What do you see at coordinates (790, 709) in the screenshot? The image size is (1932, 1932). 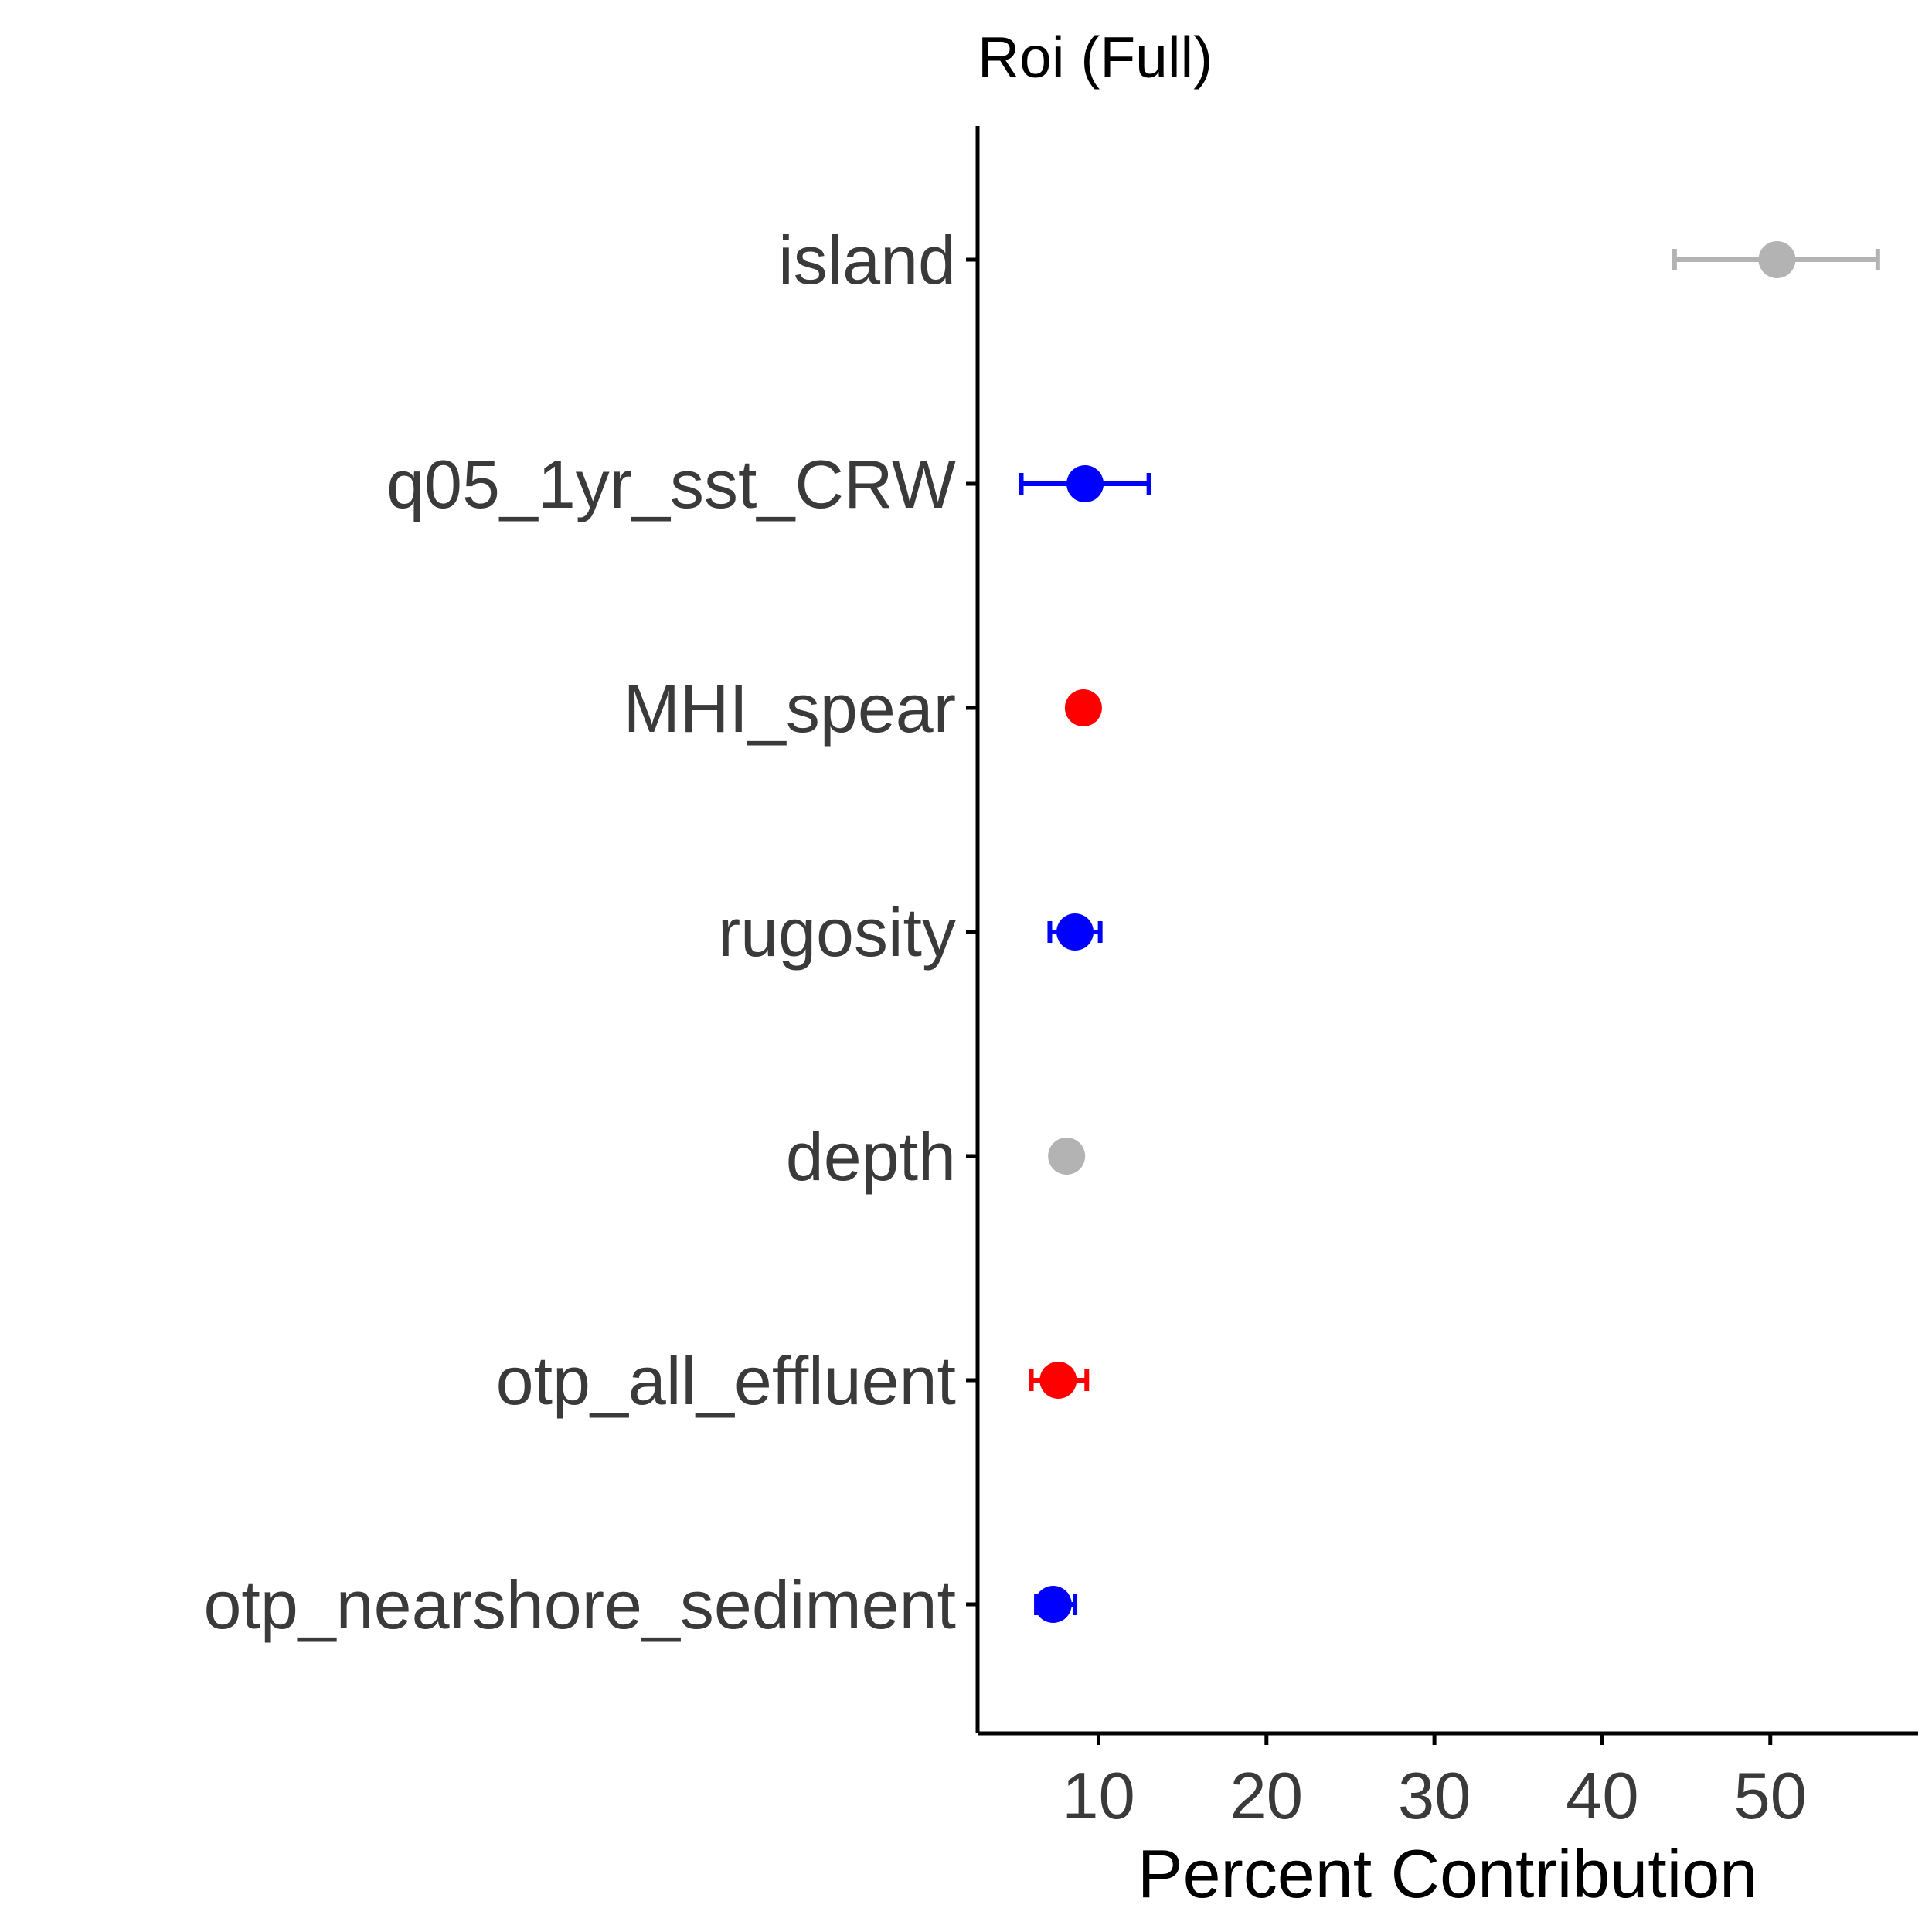 I see `y-tick-label: MHI_spear` at bounding box center [790, 709].